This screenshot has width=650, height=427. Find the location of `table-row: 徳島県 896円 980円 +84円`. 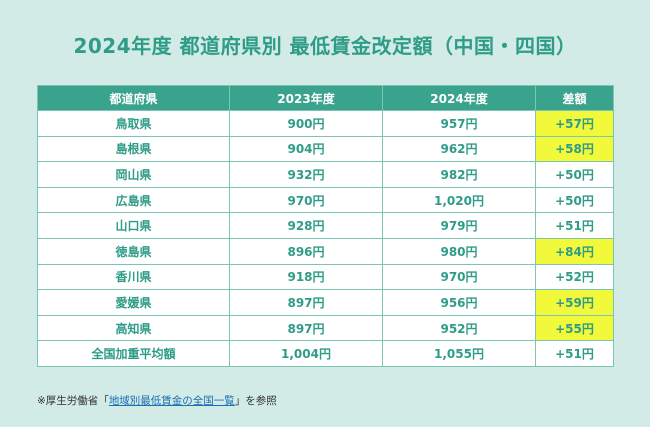

table-row: 徳島県 896円 980円 +84円 is located at coordinates (325, 251).